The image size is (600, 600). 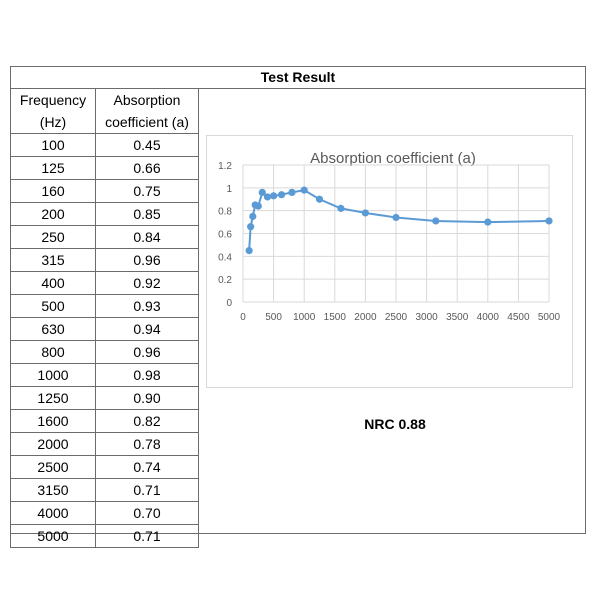 I want to click on absorption-header: Absorption coefficient (a), so click(x=147, y=111).